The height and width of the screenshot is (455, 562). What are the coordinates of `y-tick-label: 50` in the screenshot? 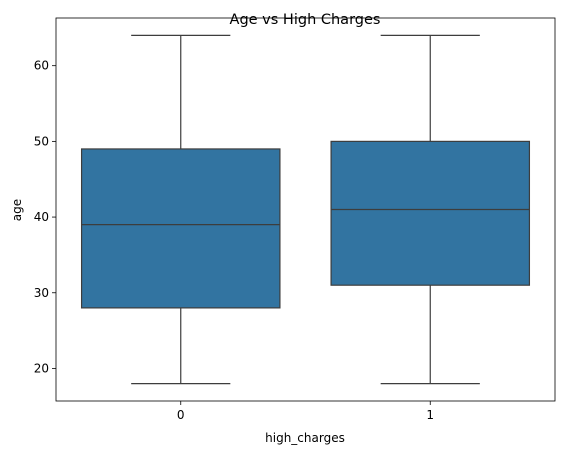 It's located at (41, 141).